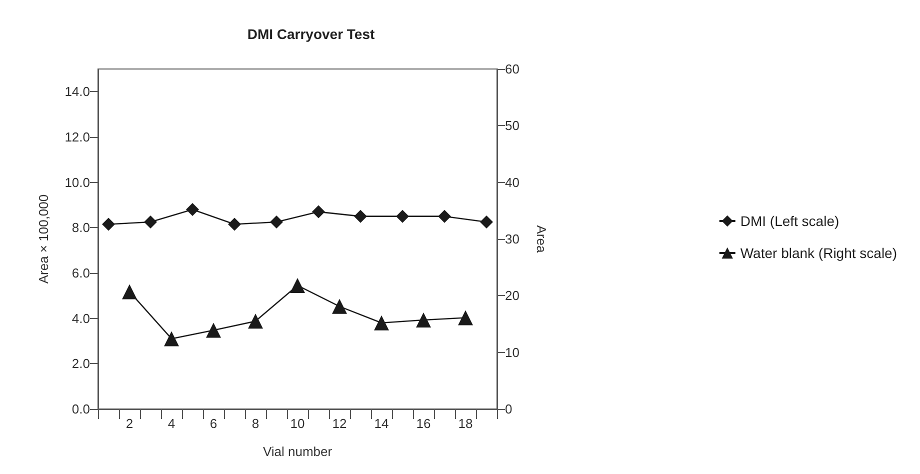 This screenshot has height=474, width=920. What do you see at coordinates (423, 423) in the screenshot?
I see `x-tick-label: 16` at bounding box center [423, 423].